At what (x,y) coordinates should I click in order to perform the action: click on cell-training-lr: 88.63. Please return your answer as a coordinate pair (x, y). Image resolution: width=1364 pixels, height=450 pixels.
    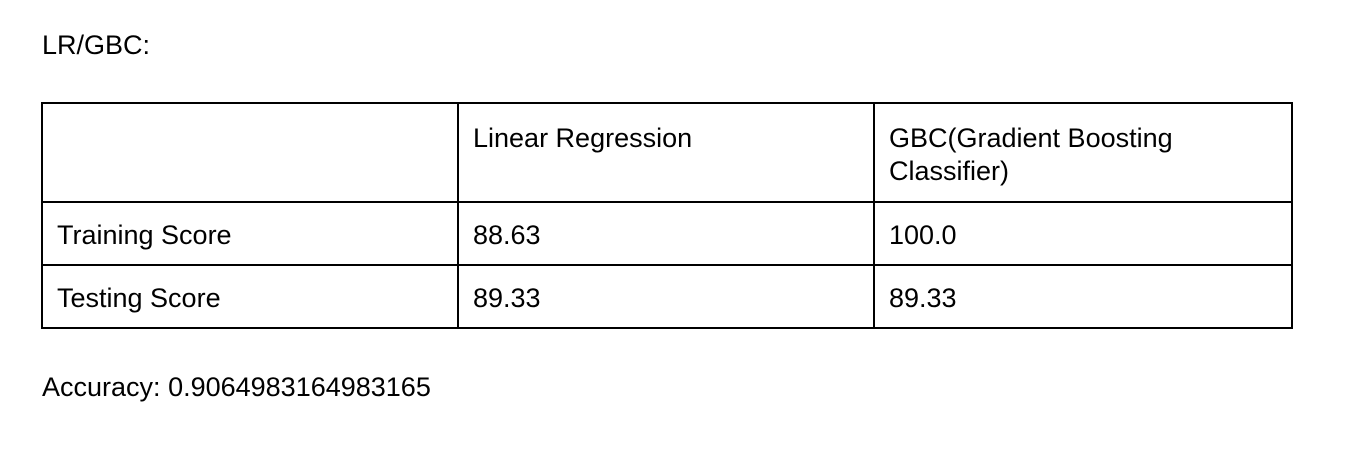
    Looking at the image, I should click on (666, 233).